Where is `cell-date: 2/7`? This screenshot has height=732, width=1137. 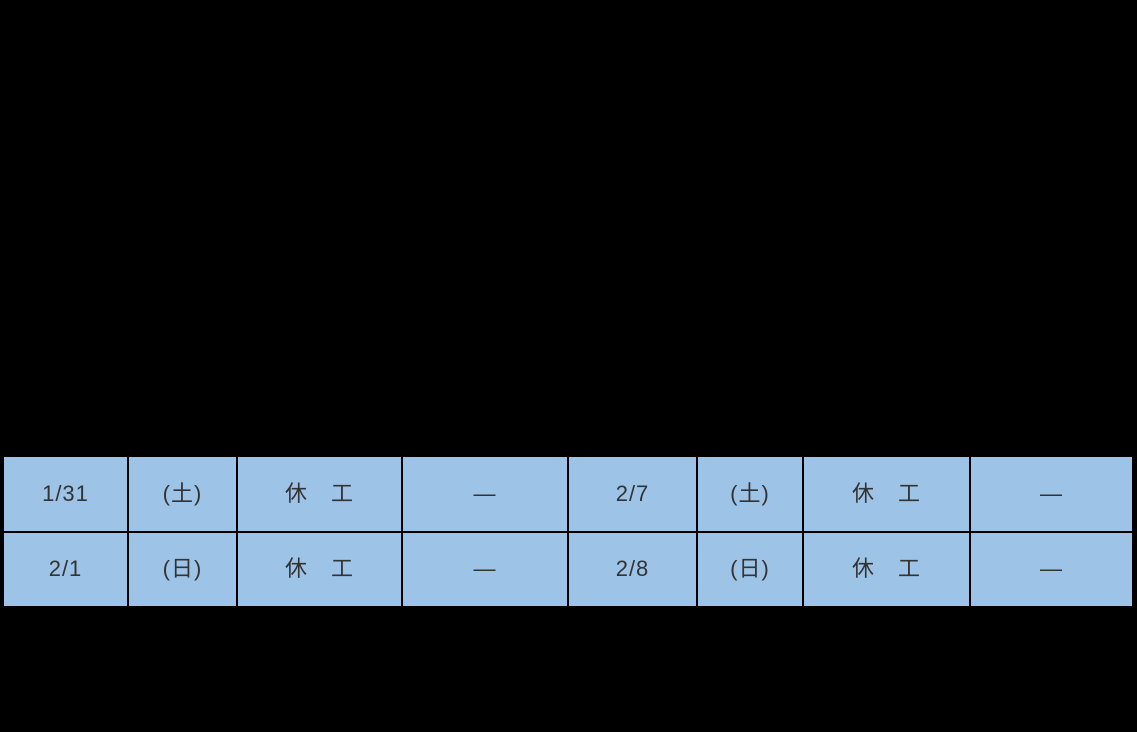 cell-date: 2/7 is located at coordinates (632, 494).